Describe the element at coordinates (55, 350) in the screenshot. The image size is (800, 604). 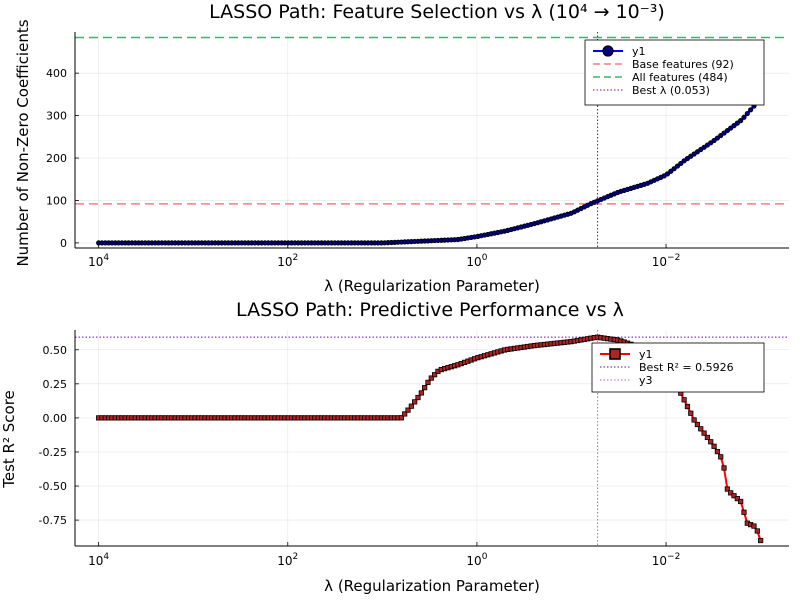
I see `y-tick-label: 0.50` at that location.